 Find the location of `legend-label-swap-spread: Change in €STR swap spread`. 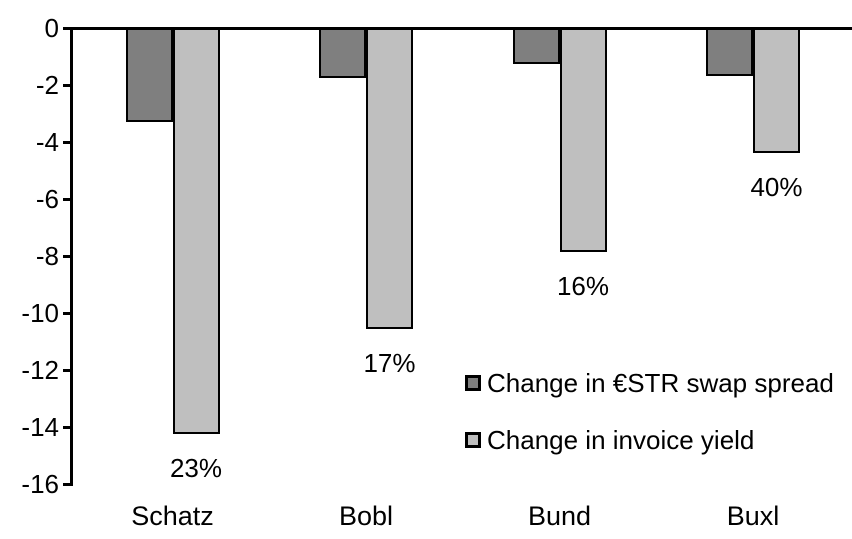

legend-label-swap-spread: Change in €STR swap spread is located at coordinates (660, 383).